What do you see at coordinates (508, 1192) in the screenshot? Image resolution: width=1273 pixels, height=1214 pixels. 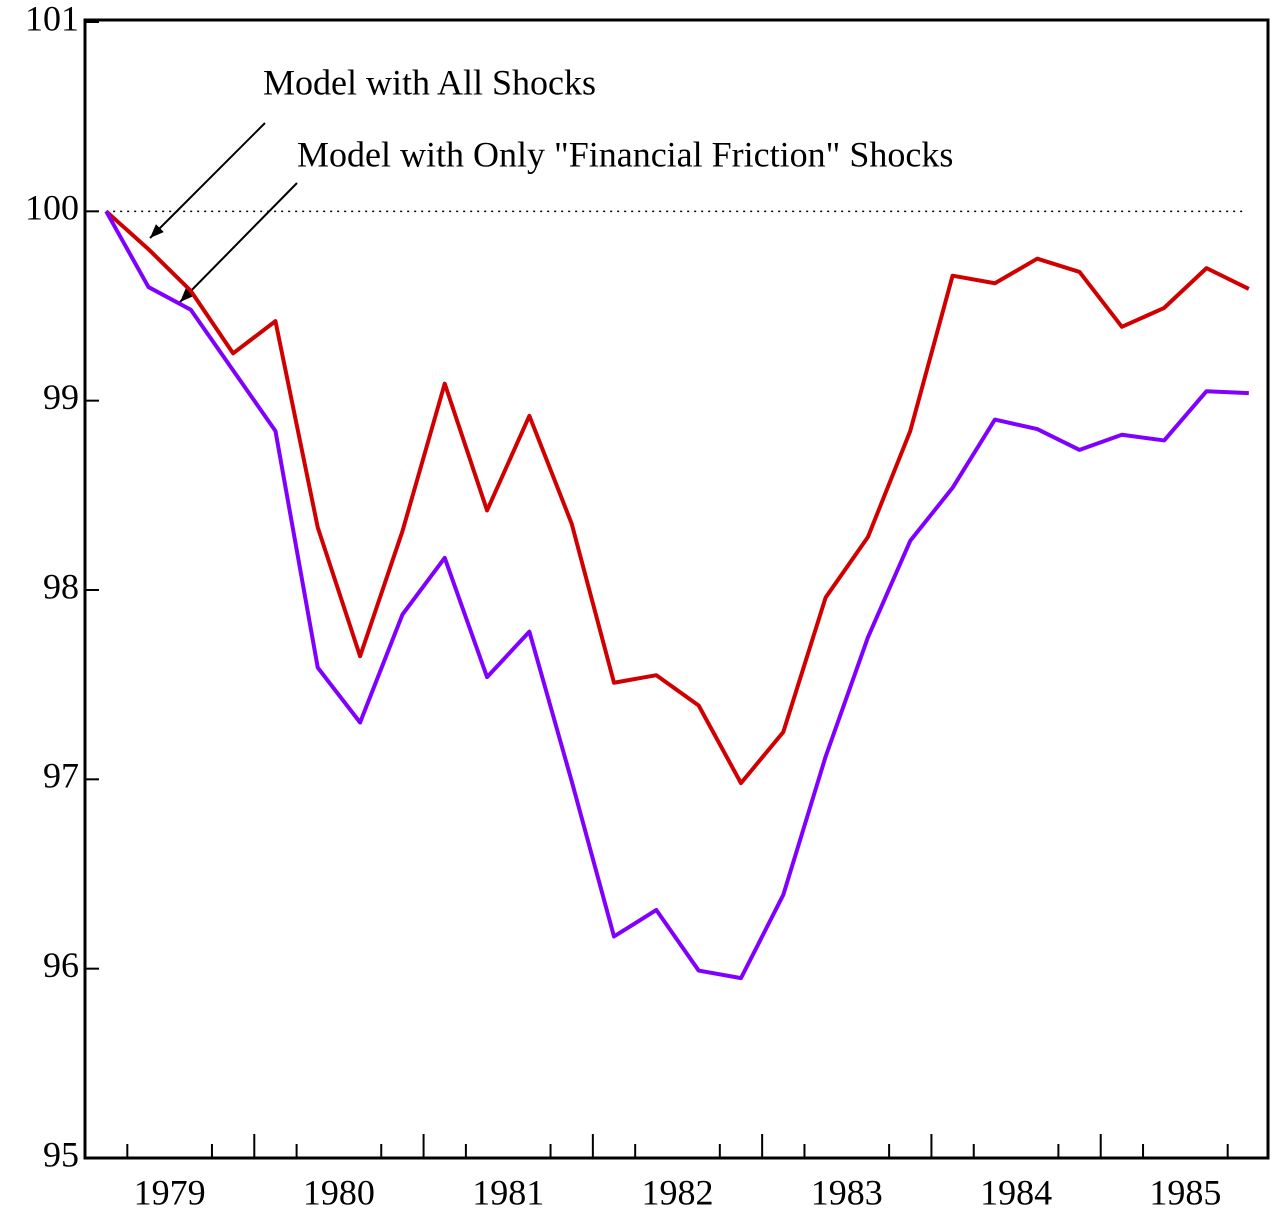 I see `x-tick-label: 1981` at bounding box center [508, 1192].